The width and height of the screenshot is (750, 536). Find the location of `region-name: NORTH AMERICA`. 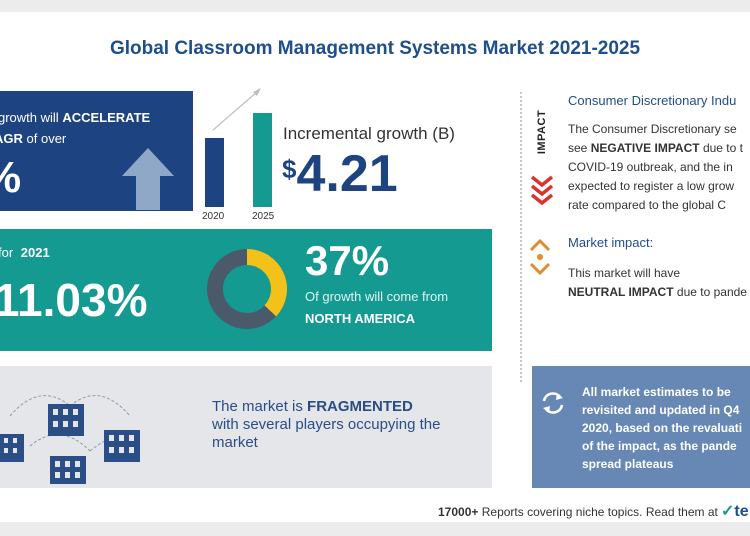

region-name: NORTH AMERICA is located at coordinates (360, 318).